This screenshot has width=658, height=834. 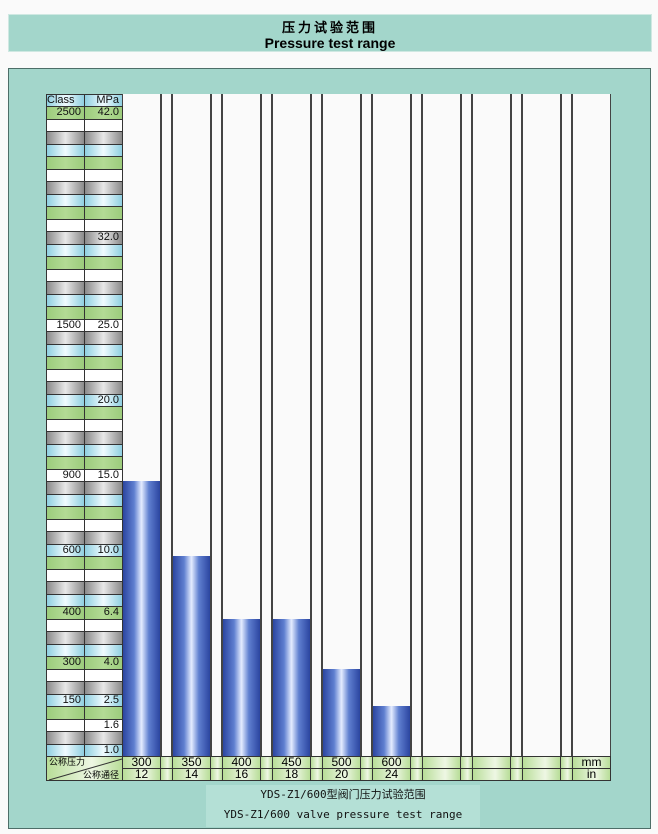 I want to click on x-tick-in: 20, so click(x=341, y=774).